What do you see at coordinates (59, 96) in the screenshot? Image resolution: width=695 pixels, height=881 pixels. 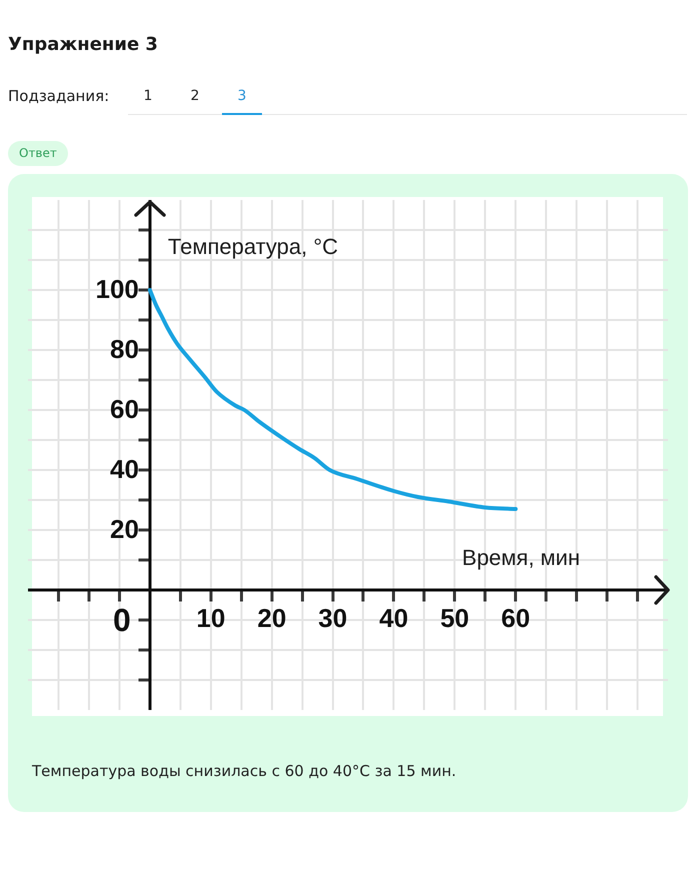 I see `text: Подзадания:` at bounding box center [59, 96].